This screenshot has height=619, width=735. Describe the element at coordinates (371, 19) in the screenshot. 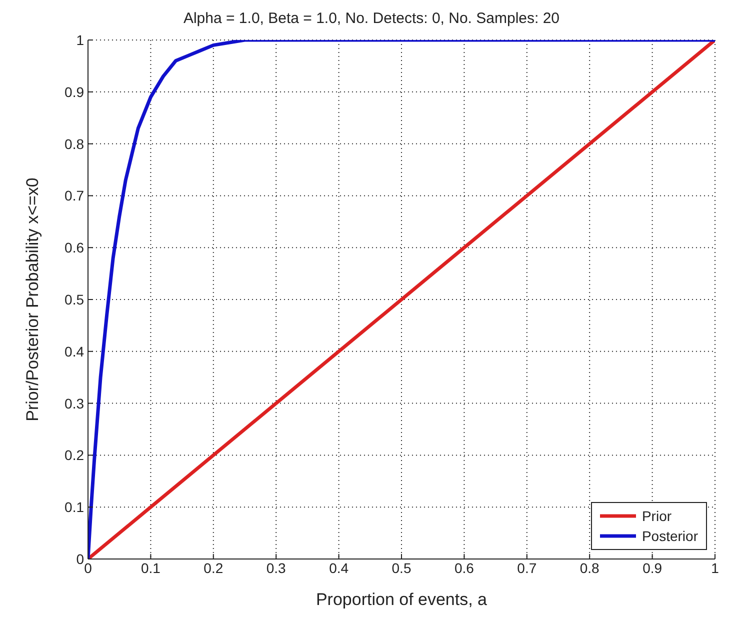

I see `chart-title: Alpha = 1.0, Beta = 1.0, No. Detects: 0, No. Samples: 20` at that location.